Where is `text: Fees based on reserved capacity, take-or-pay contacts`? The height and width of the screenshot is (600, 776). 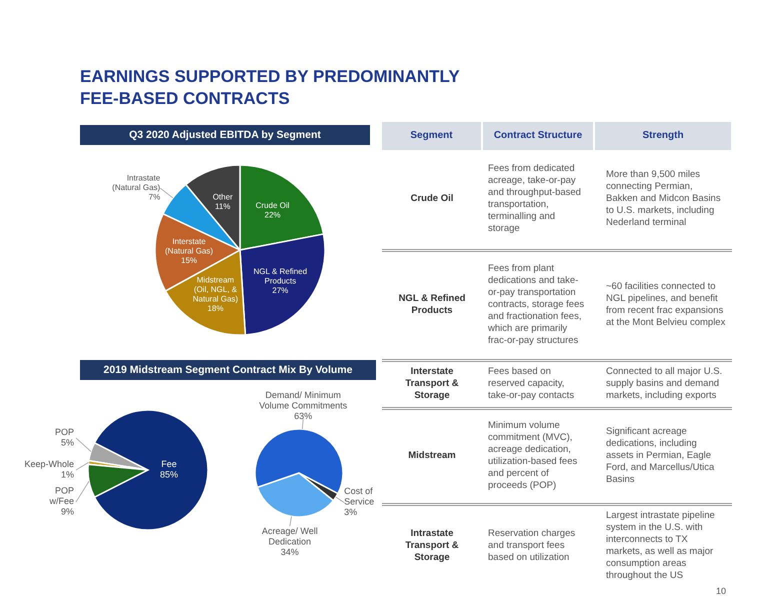
text: Fees based on reserved capacity, take-or-pay contacts is located at coordinates (531, 383).